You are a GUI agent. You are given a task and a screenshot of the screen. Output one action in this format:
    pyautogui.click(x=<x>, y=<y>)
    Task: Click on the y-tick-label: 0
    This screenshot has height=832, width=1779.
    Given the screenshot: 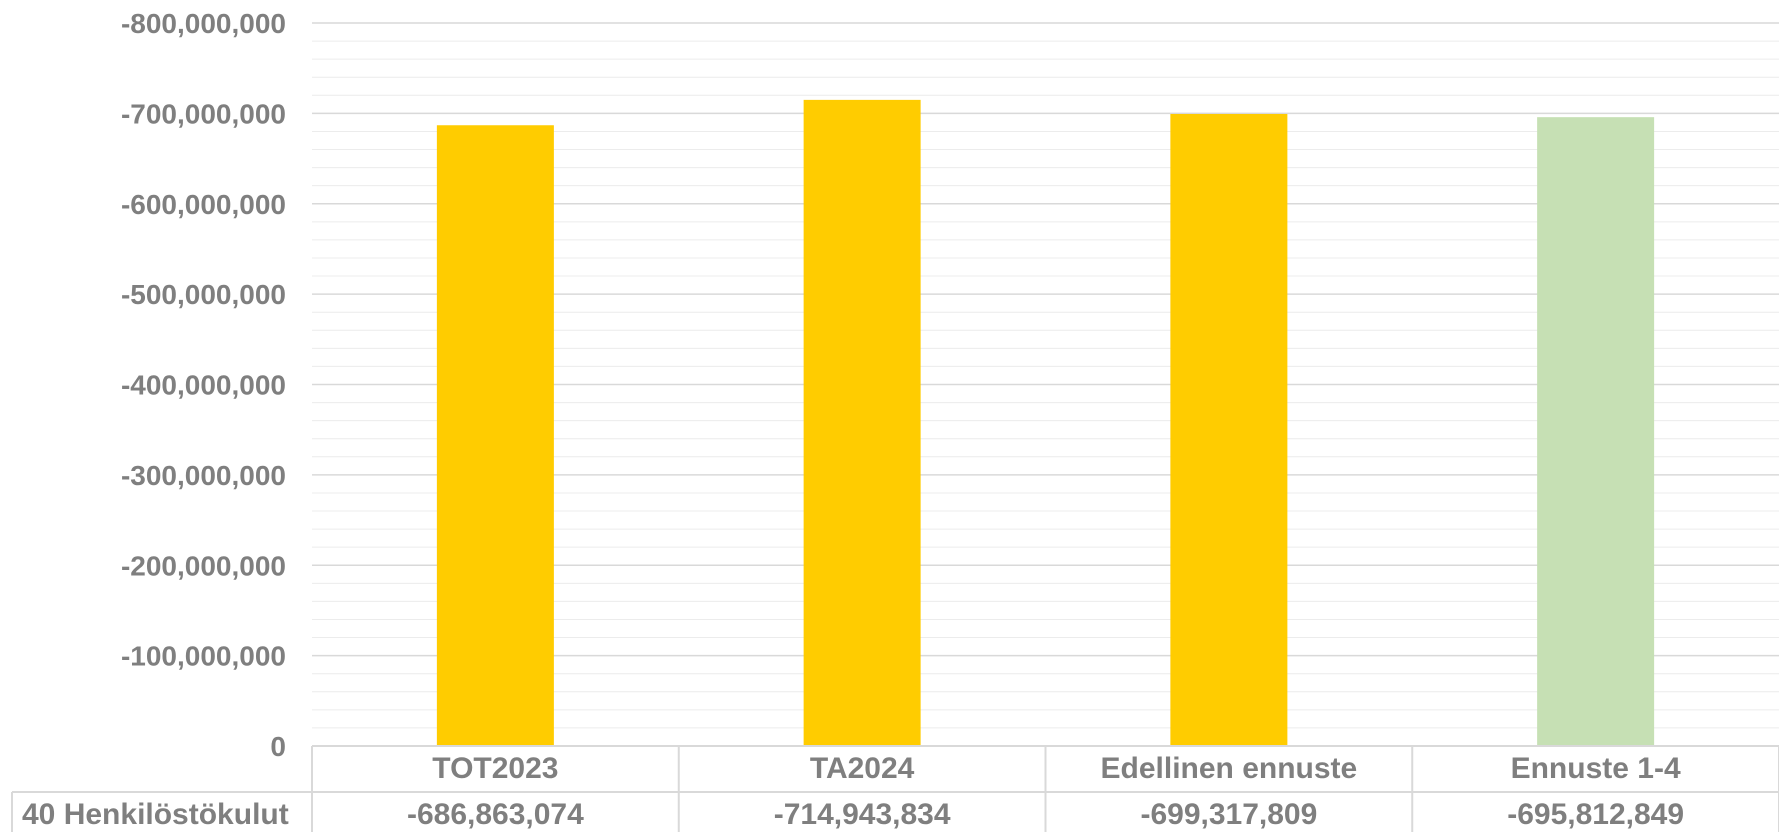 What is the action you would take?
    pyautogui.click(x=278, y=746)
    